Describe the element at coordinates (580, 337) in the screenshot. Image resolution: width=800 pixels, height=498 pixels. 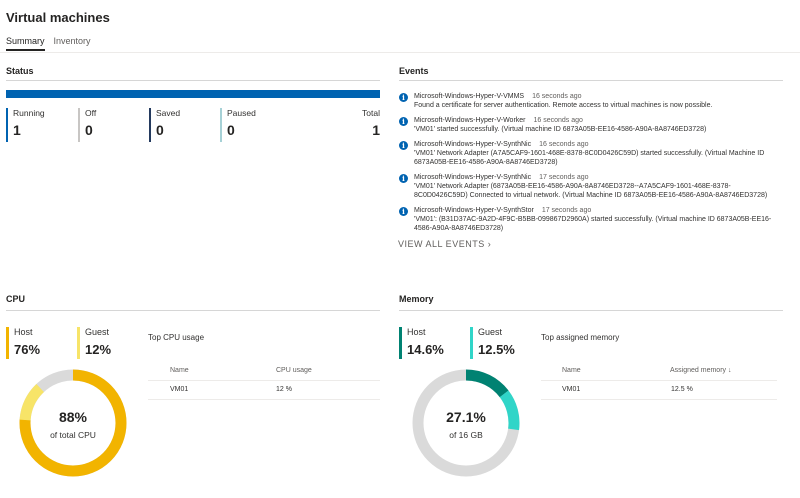
I see `top-memory-title: Top assigned memory` at that location.